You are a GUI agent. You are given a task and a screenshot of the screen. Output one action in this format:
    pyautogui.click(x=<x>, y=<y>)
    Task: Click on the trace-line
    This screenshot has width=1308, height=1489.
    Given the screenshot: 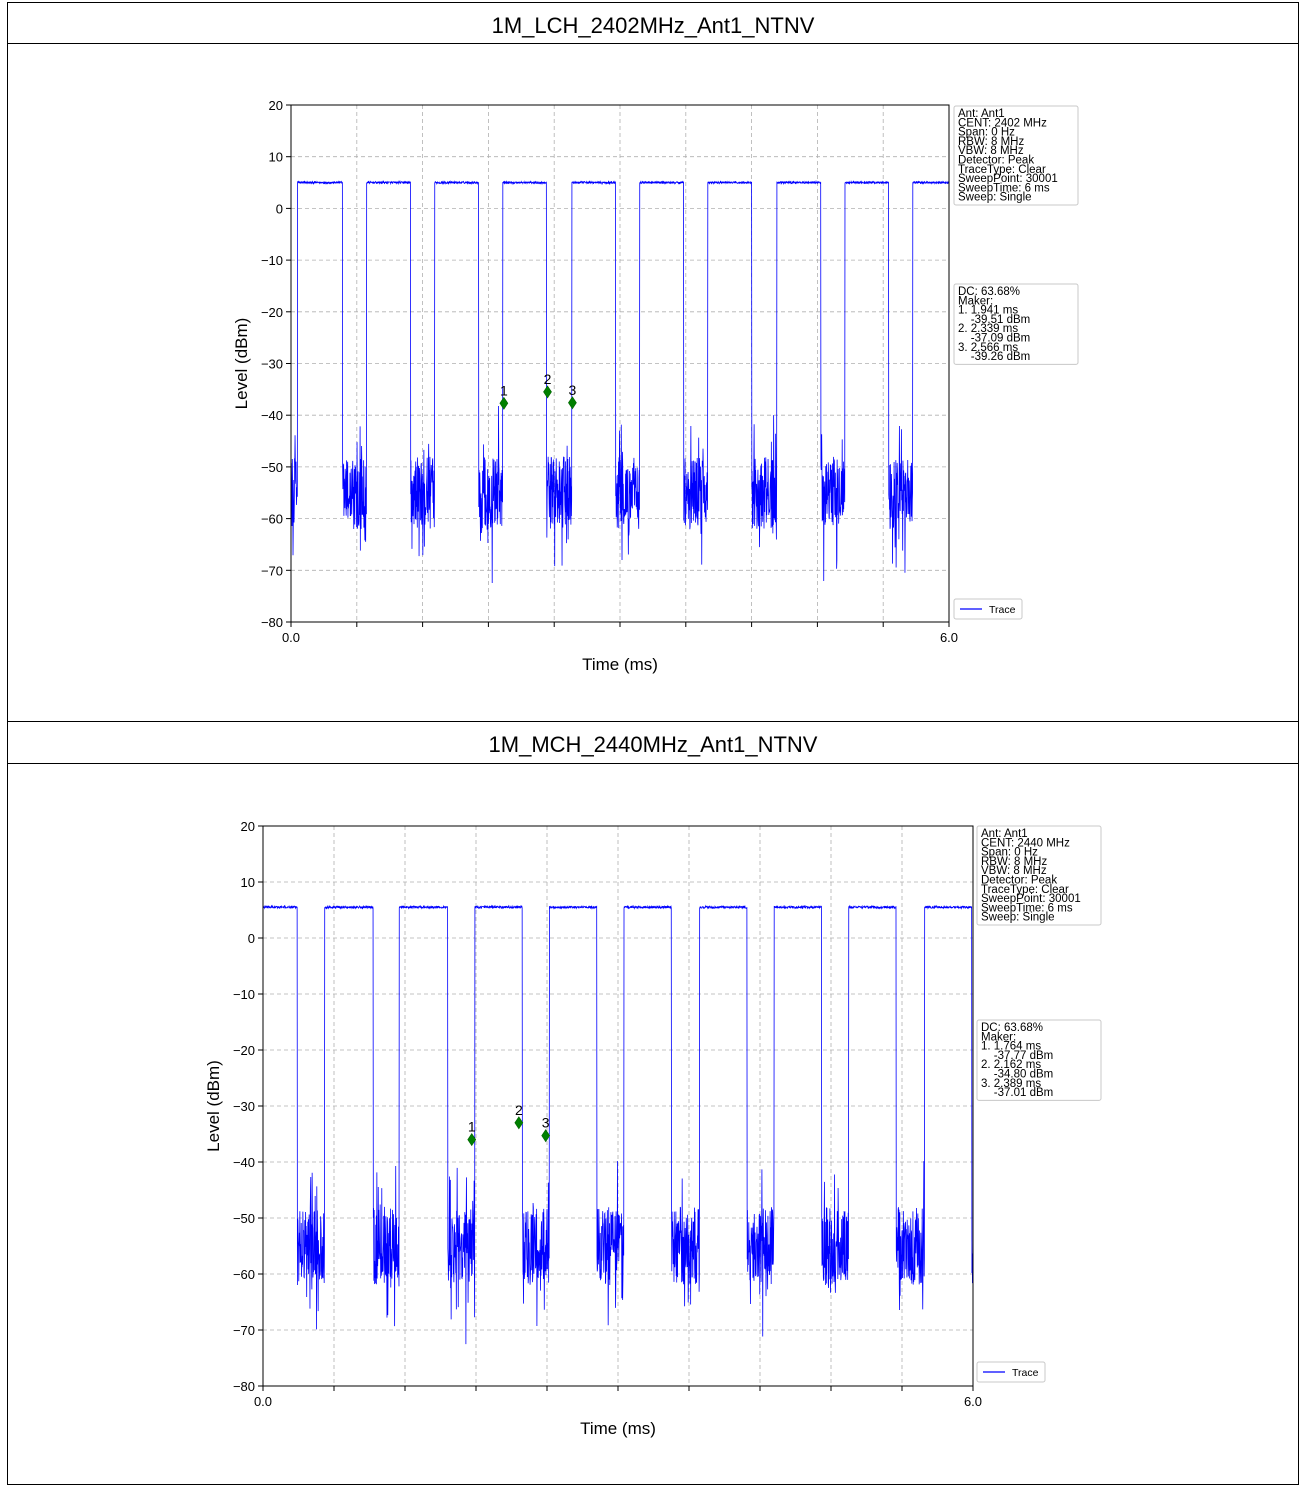 What is the action you would take?
    pyautogui.click(x=620, y=381)
    